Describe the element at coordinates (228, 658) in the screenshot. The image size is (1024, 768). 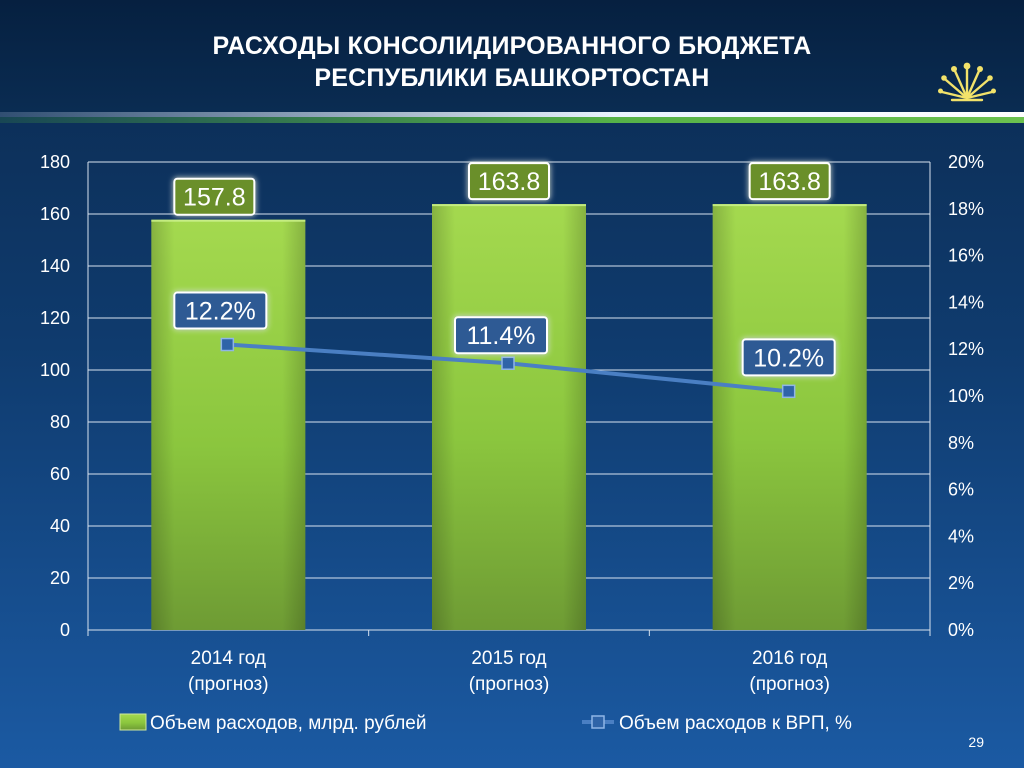
I see `x-category-label: 2014 год` at that location.